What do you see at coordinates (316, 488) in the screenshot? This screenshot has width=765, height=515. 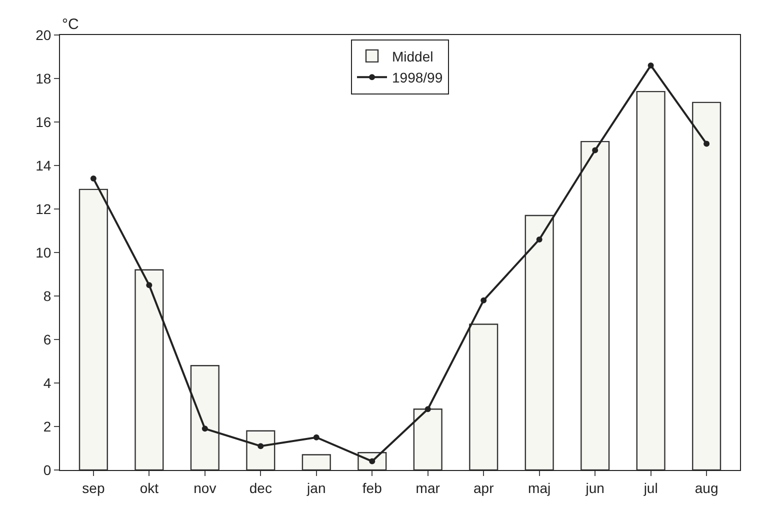 I see `x-tick-label: jan` at bounding box center [316, 488].